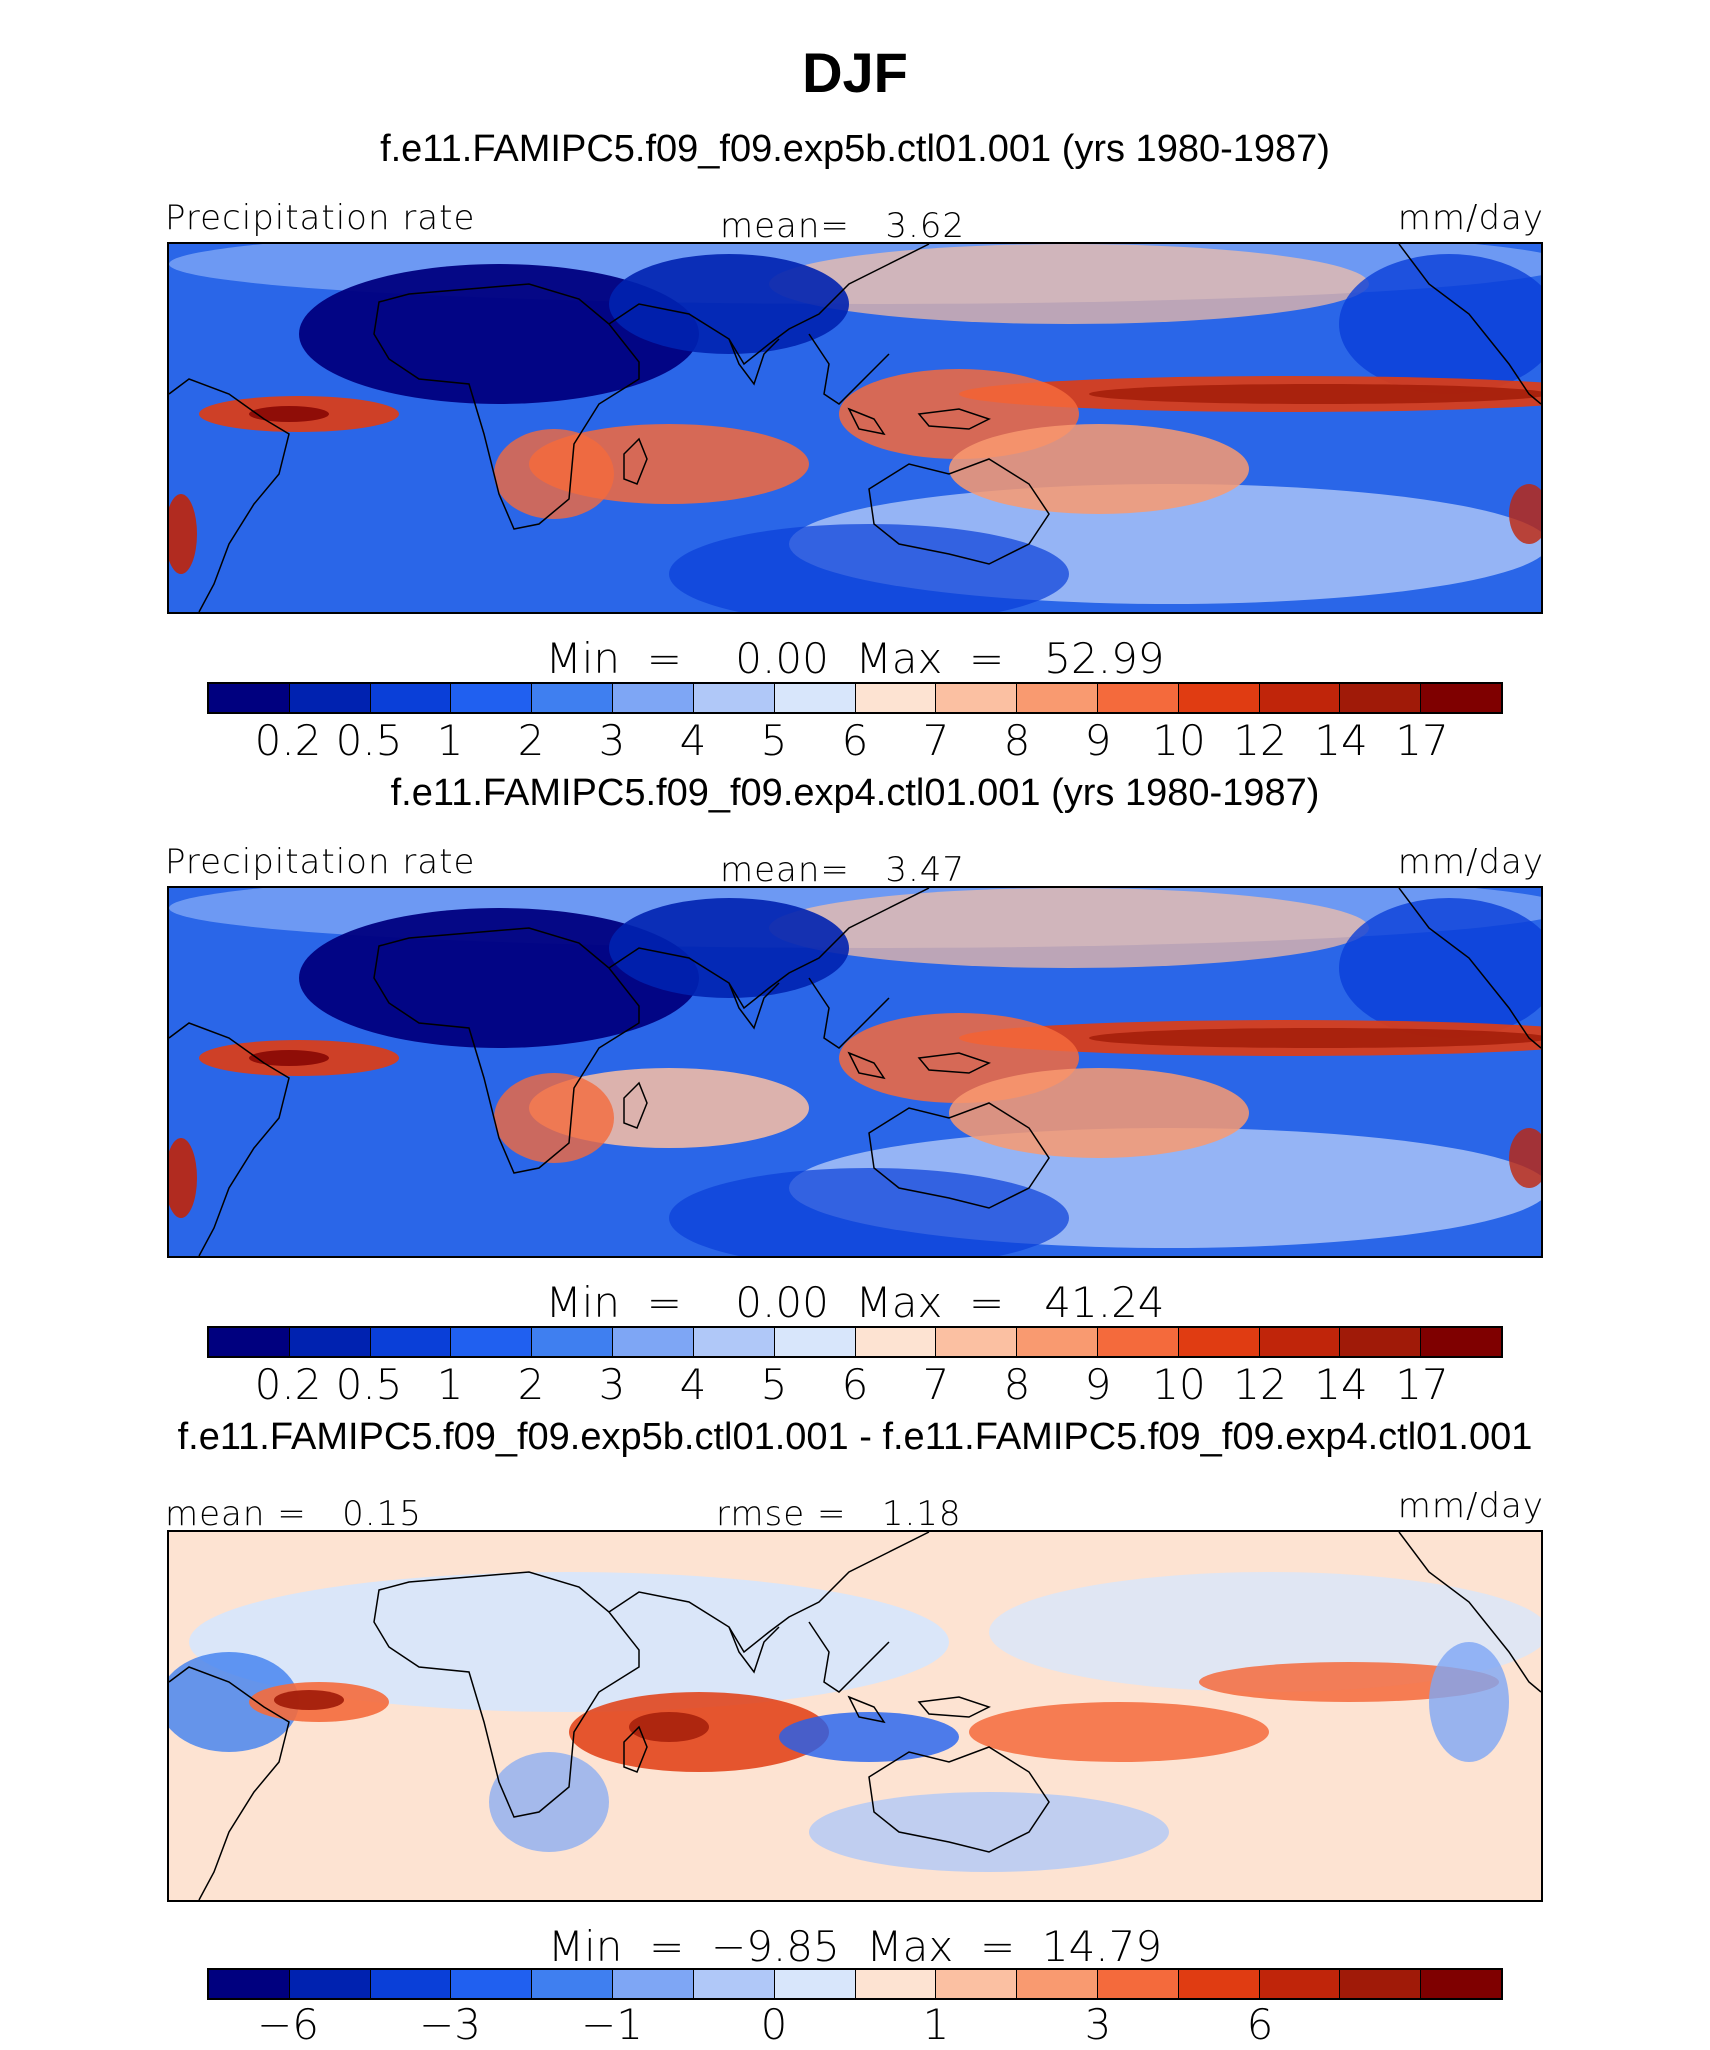  I want to click on colorbar-tick-label: 9, so click(1098, 1384).